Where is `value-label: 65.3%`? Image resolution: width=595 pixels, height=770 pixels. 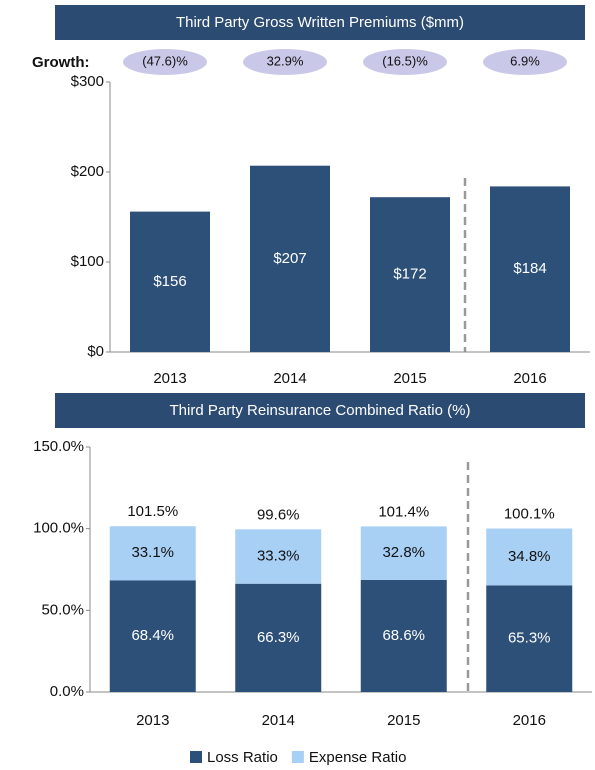 value-label: 65.3% is located at coordinates (529, 638).